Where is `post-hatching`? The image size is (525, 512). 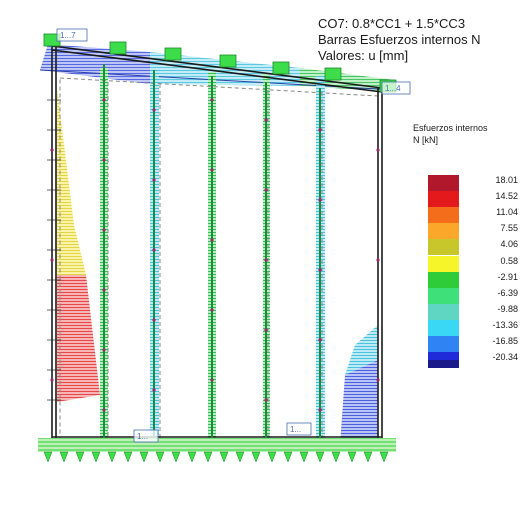 post-hatching is located at coordinates (54, 250).